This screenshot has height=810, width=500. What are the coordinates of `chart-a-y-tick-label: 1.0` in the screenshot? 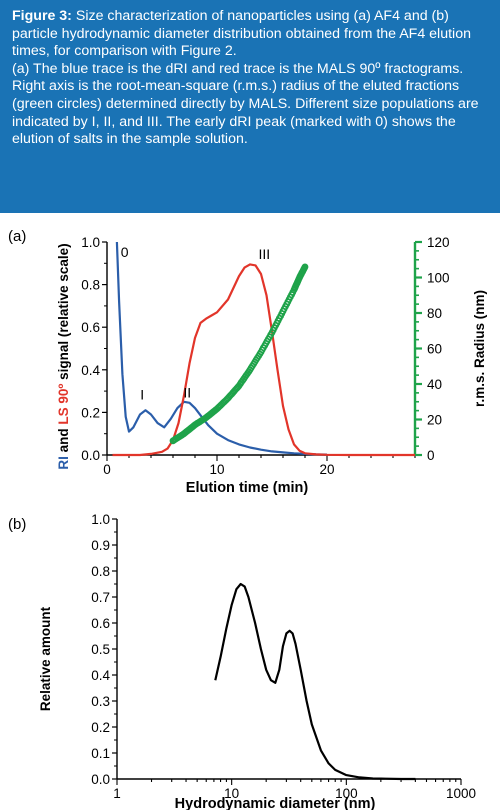 It's located at (90, 242).